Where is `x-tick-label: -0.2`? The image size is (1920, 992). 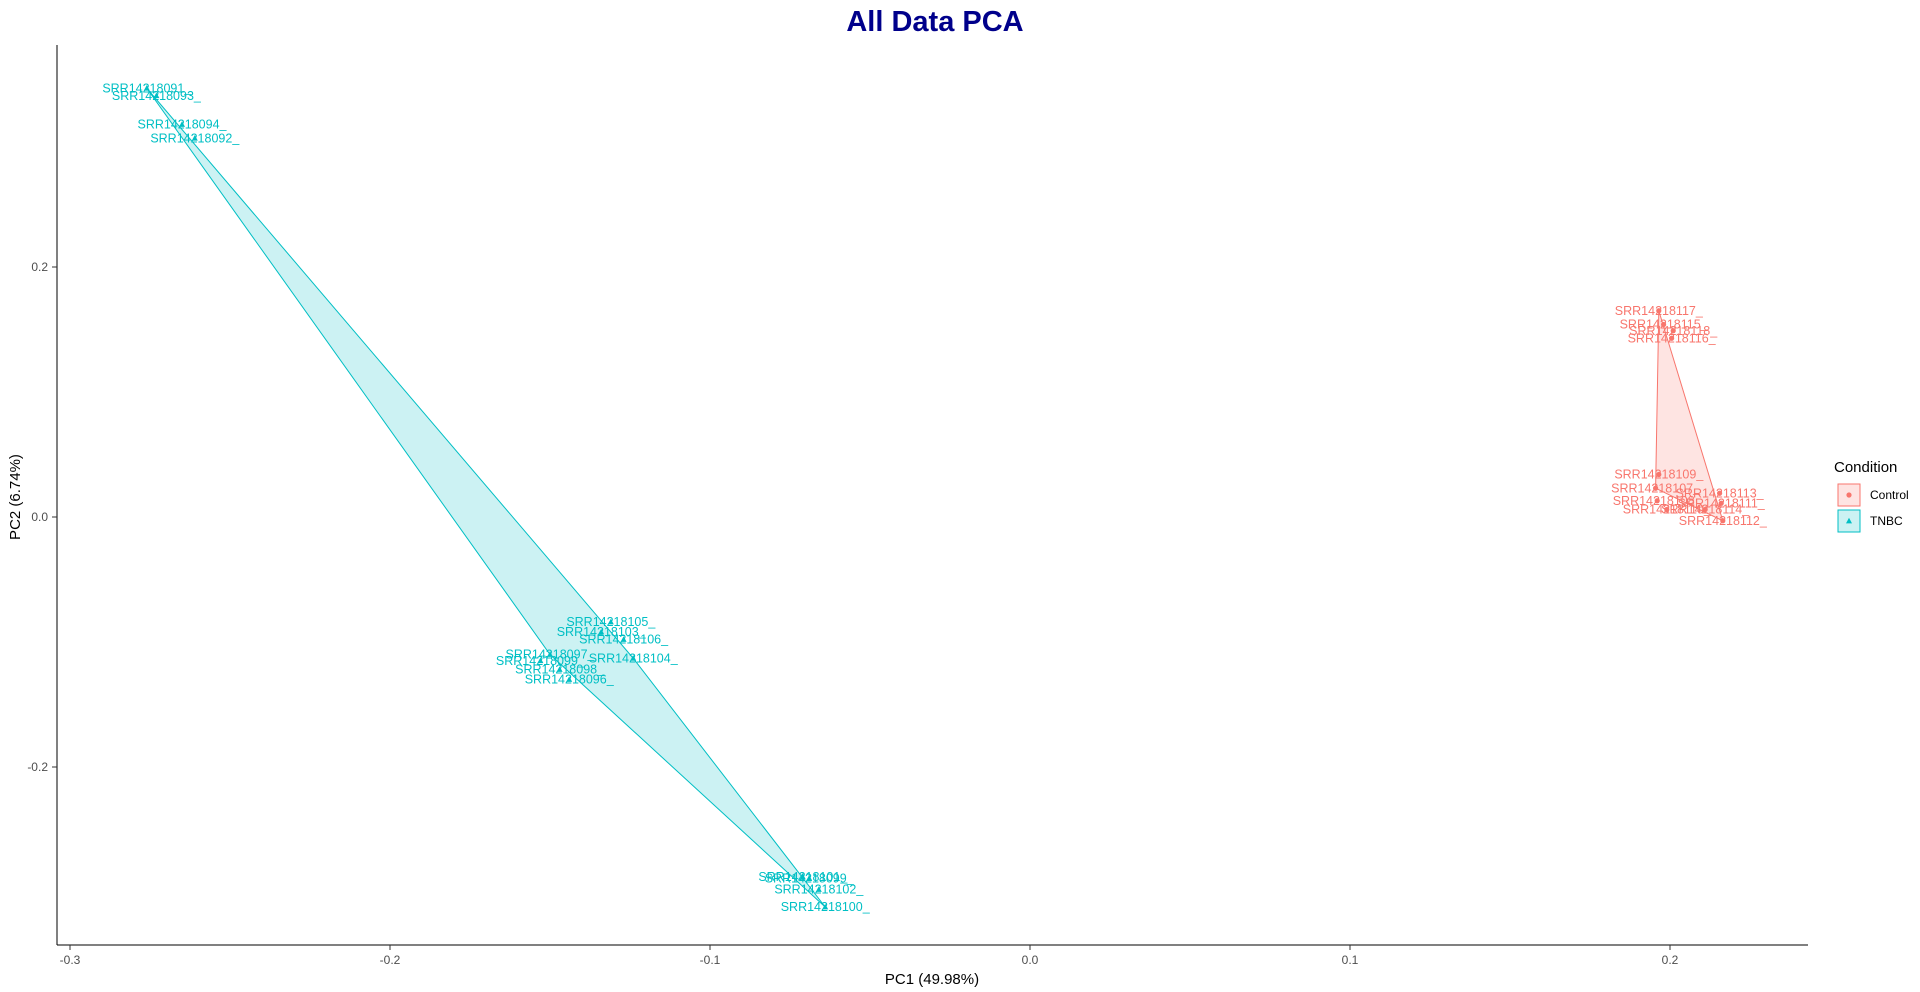
x-tick-label: -0.2 is located at coordinates (390, 960).